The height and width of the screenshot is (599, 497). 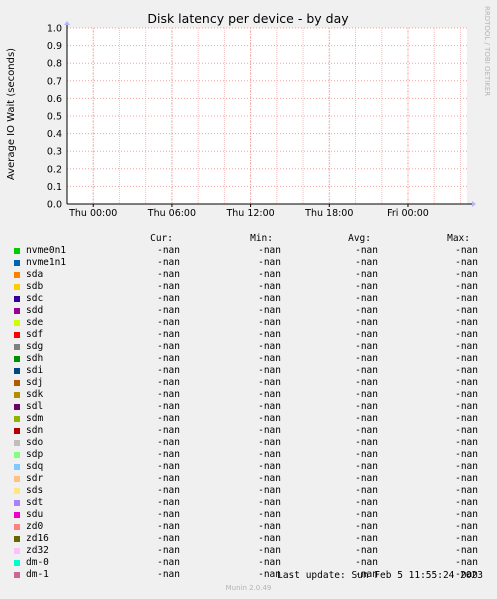 What do you see at coordinates (54, 134) in the screenshot?
I see `y-tick-label: 0.4` at bounding box center [54, 134].